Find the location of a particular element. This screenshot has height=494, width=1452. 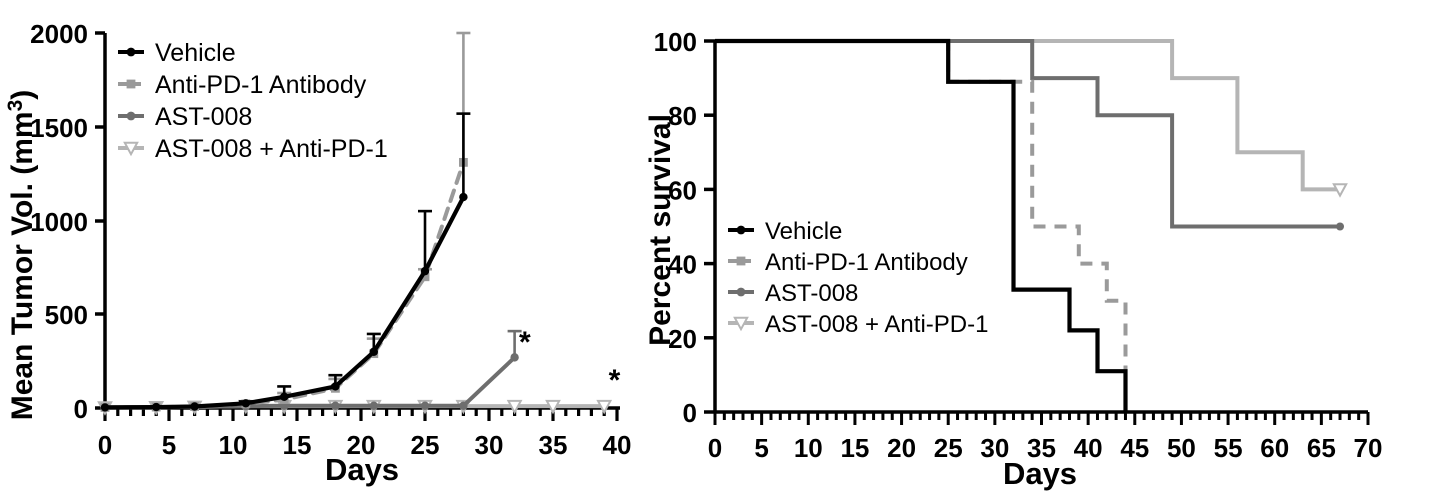

x-axis-title-survival: Days is located at coordinates (1040, 473).